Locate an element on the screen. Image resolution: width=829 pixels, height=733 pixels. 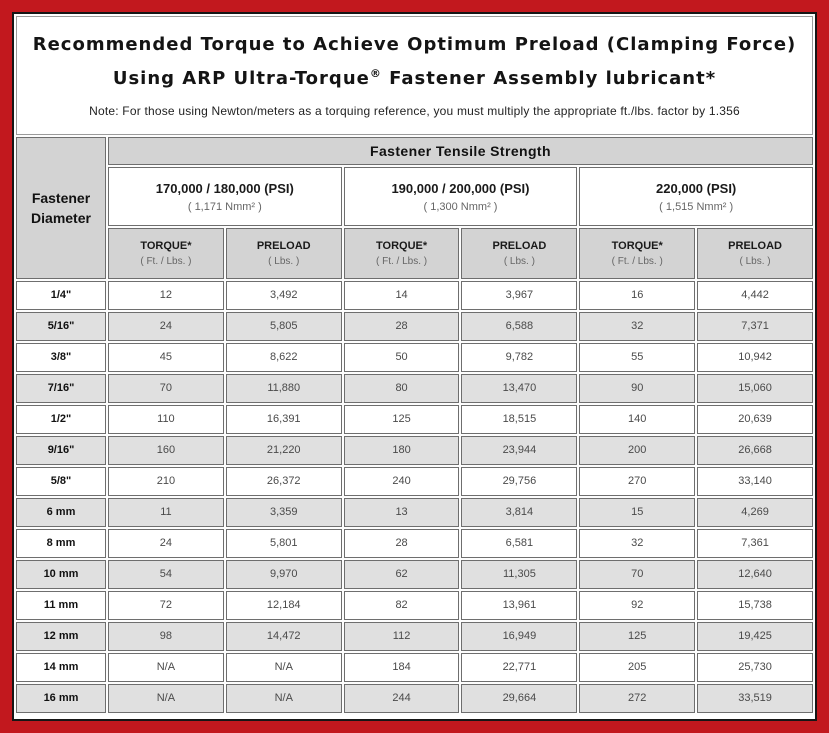
psi-group-3: 220,000 (PSI) ( 1,515 Nmm² ) is located at coordinates (696, 196).